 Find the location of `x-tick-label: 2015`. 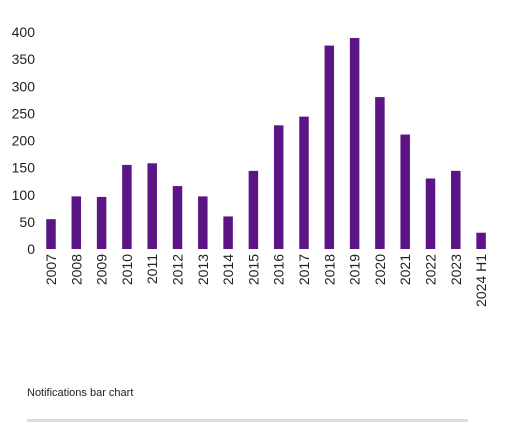

x-tick-label: 2015 is located at coordinates (253, 269).